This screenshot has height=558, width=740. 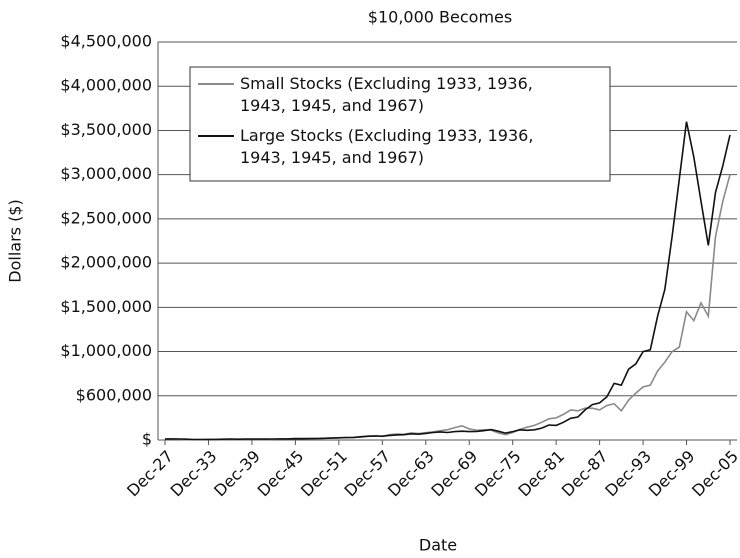 I want to click on x-tick-label: Dec-05, so click(x=714, y=474).